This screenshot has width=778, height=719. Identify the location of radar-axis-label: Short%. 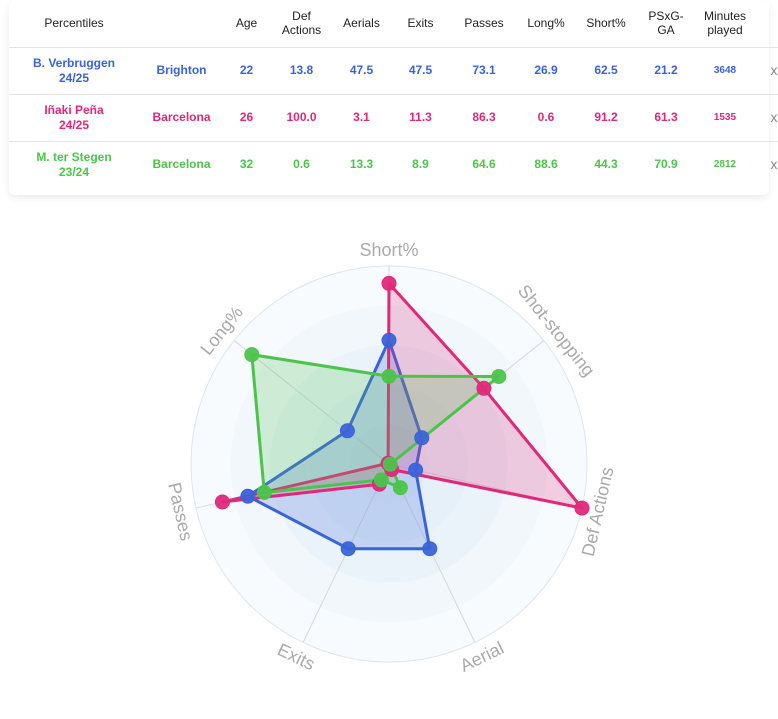
(388, 250).